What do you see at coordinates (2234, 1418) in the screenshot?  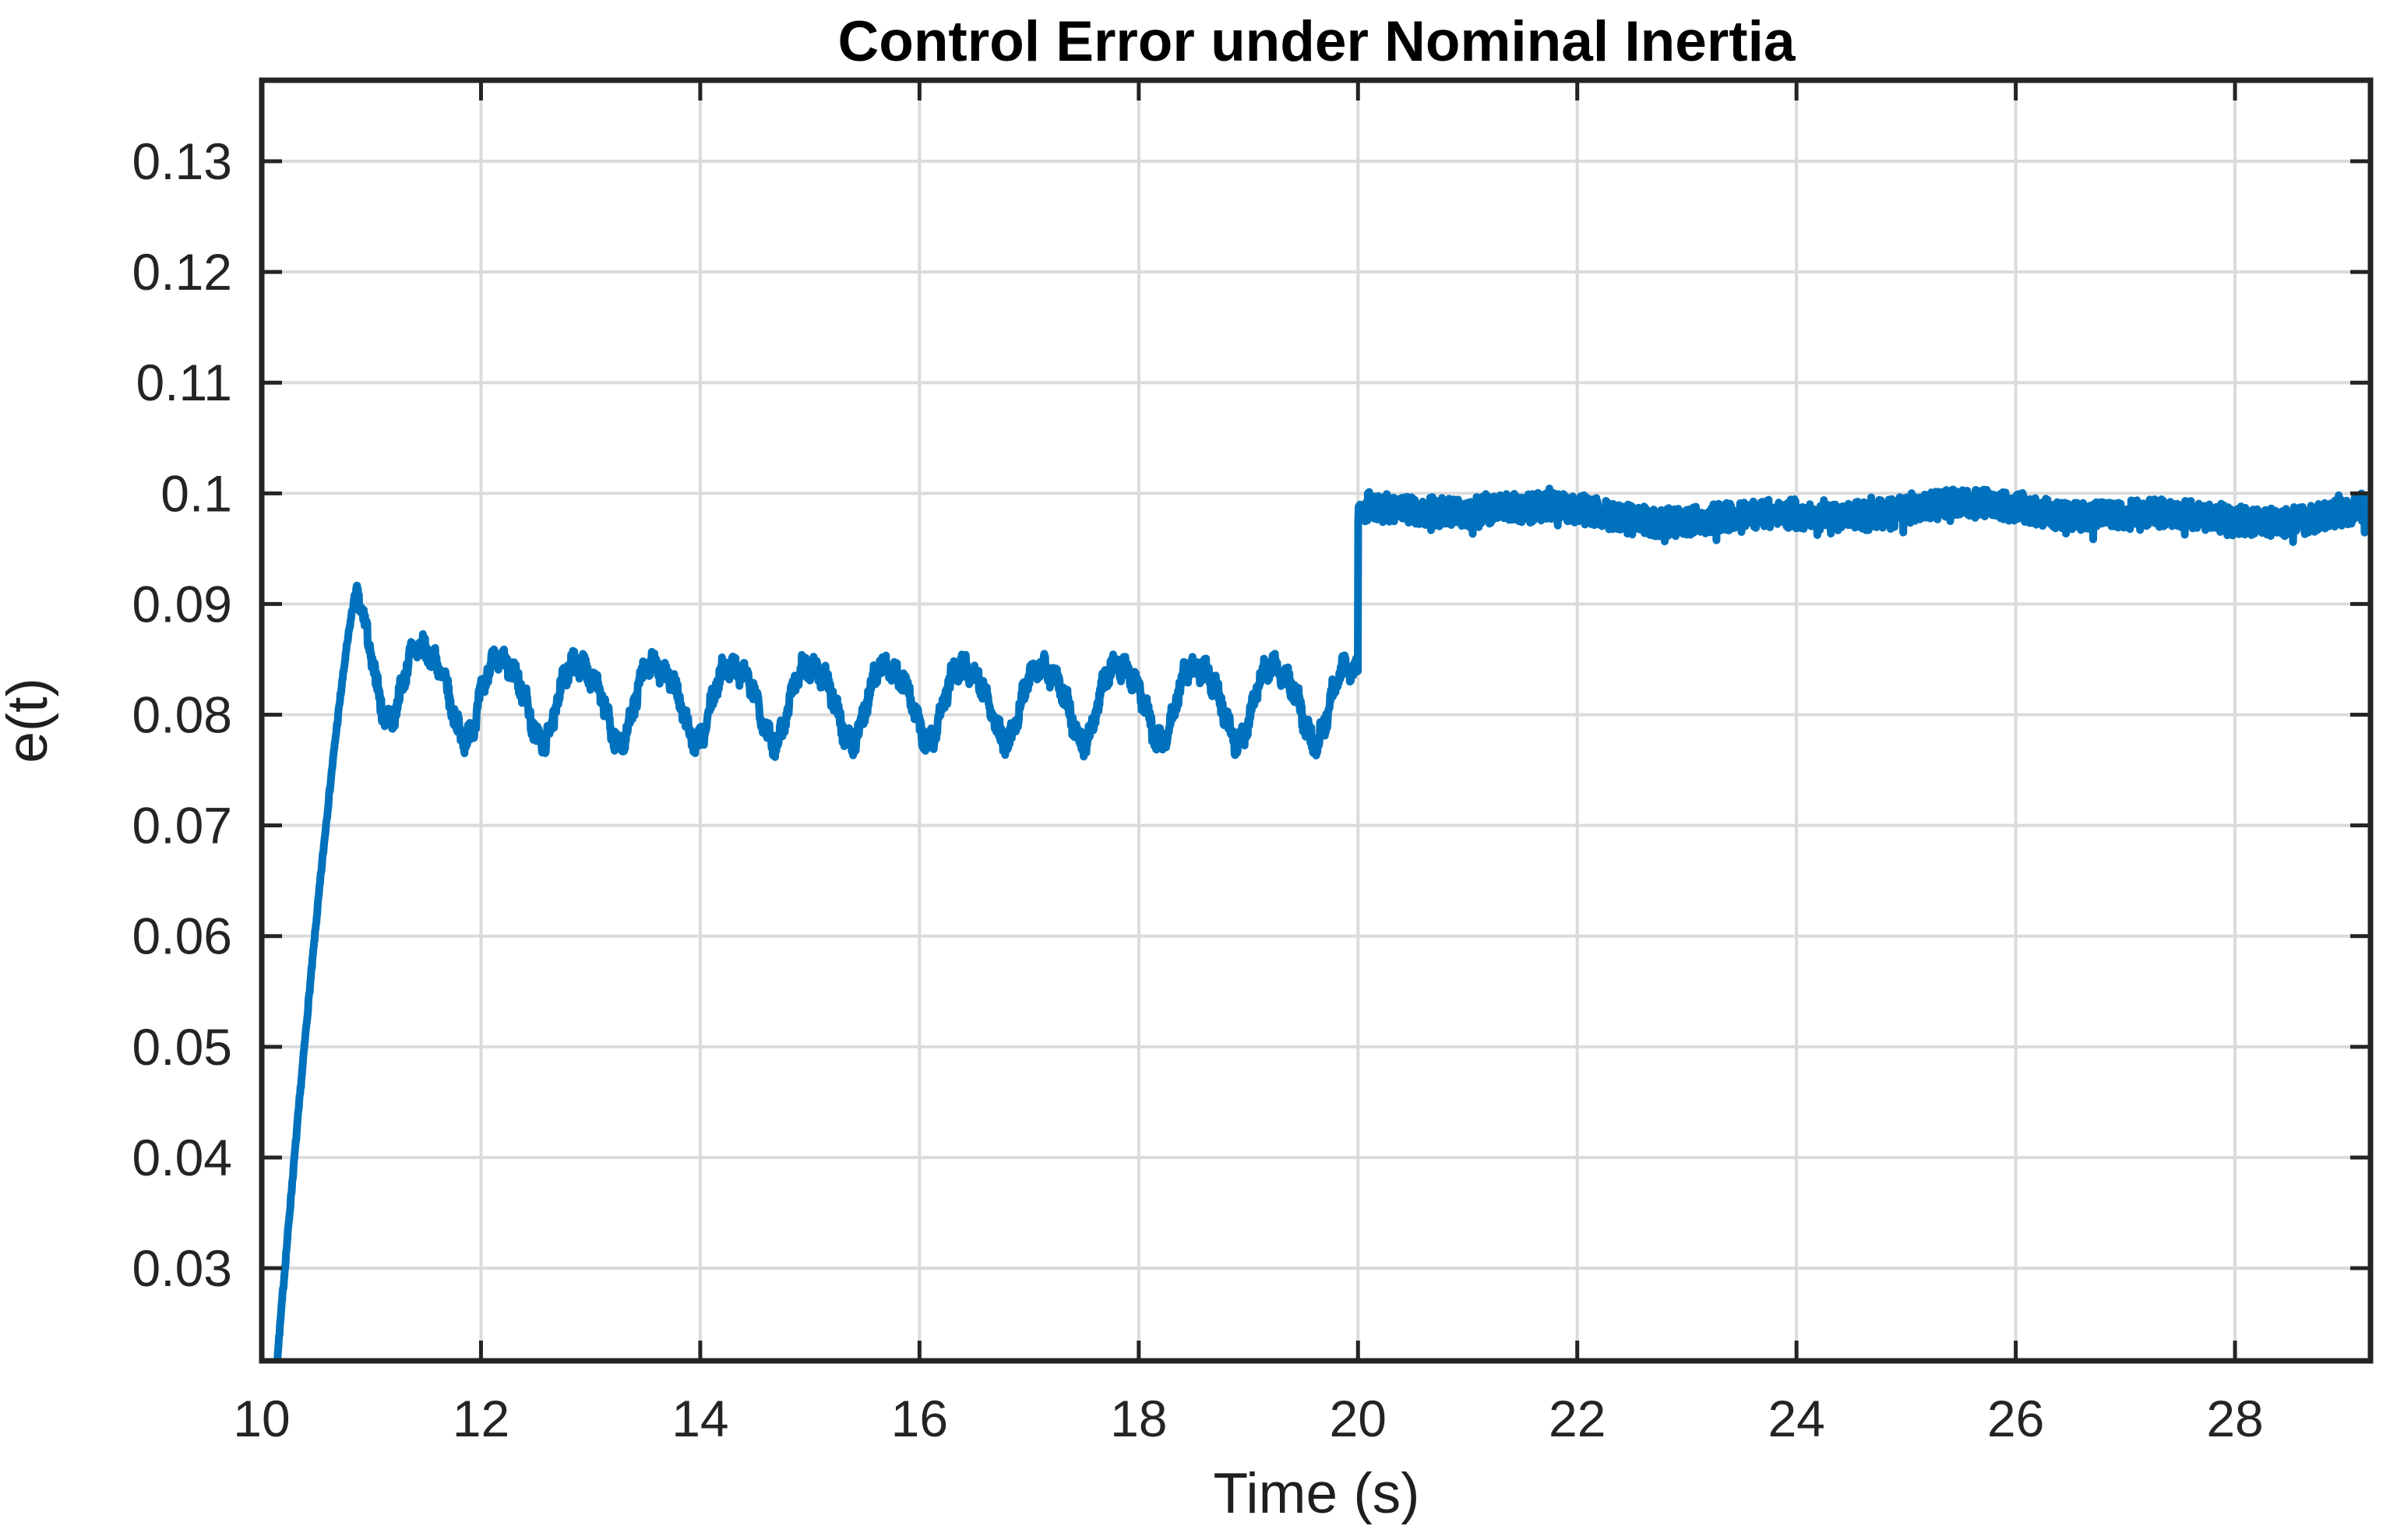 I see `x-tick-label: 28` at bounding box center [2234, 1418].